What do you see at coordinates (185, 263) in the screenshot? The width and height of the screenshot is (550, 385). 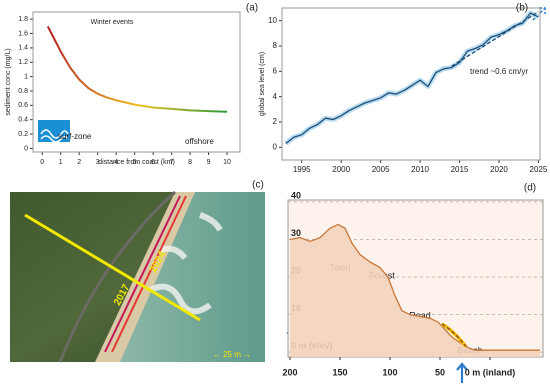 I see `photo-surf` at bounding box center [185, 263].